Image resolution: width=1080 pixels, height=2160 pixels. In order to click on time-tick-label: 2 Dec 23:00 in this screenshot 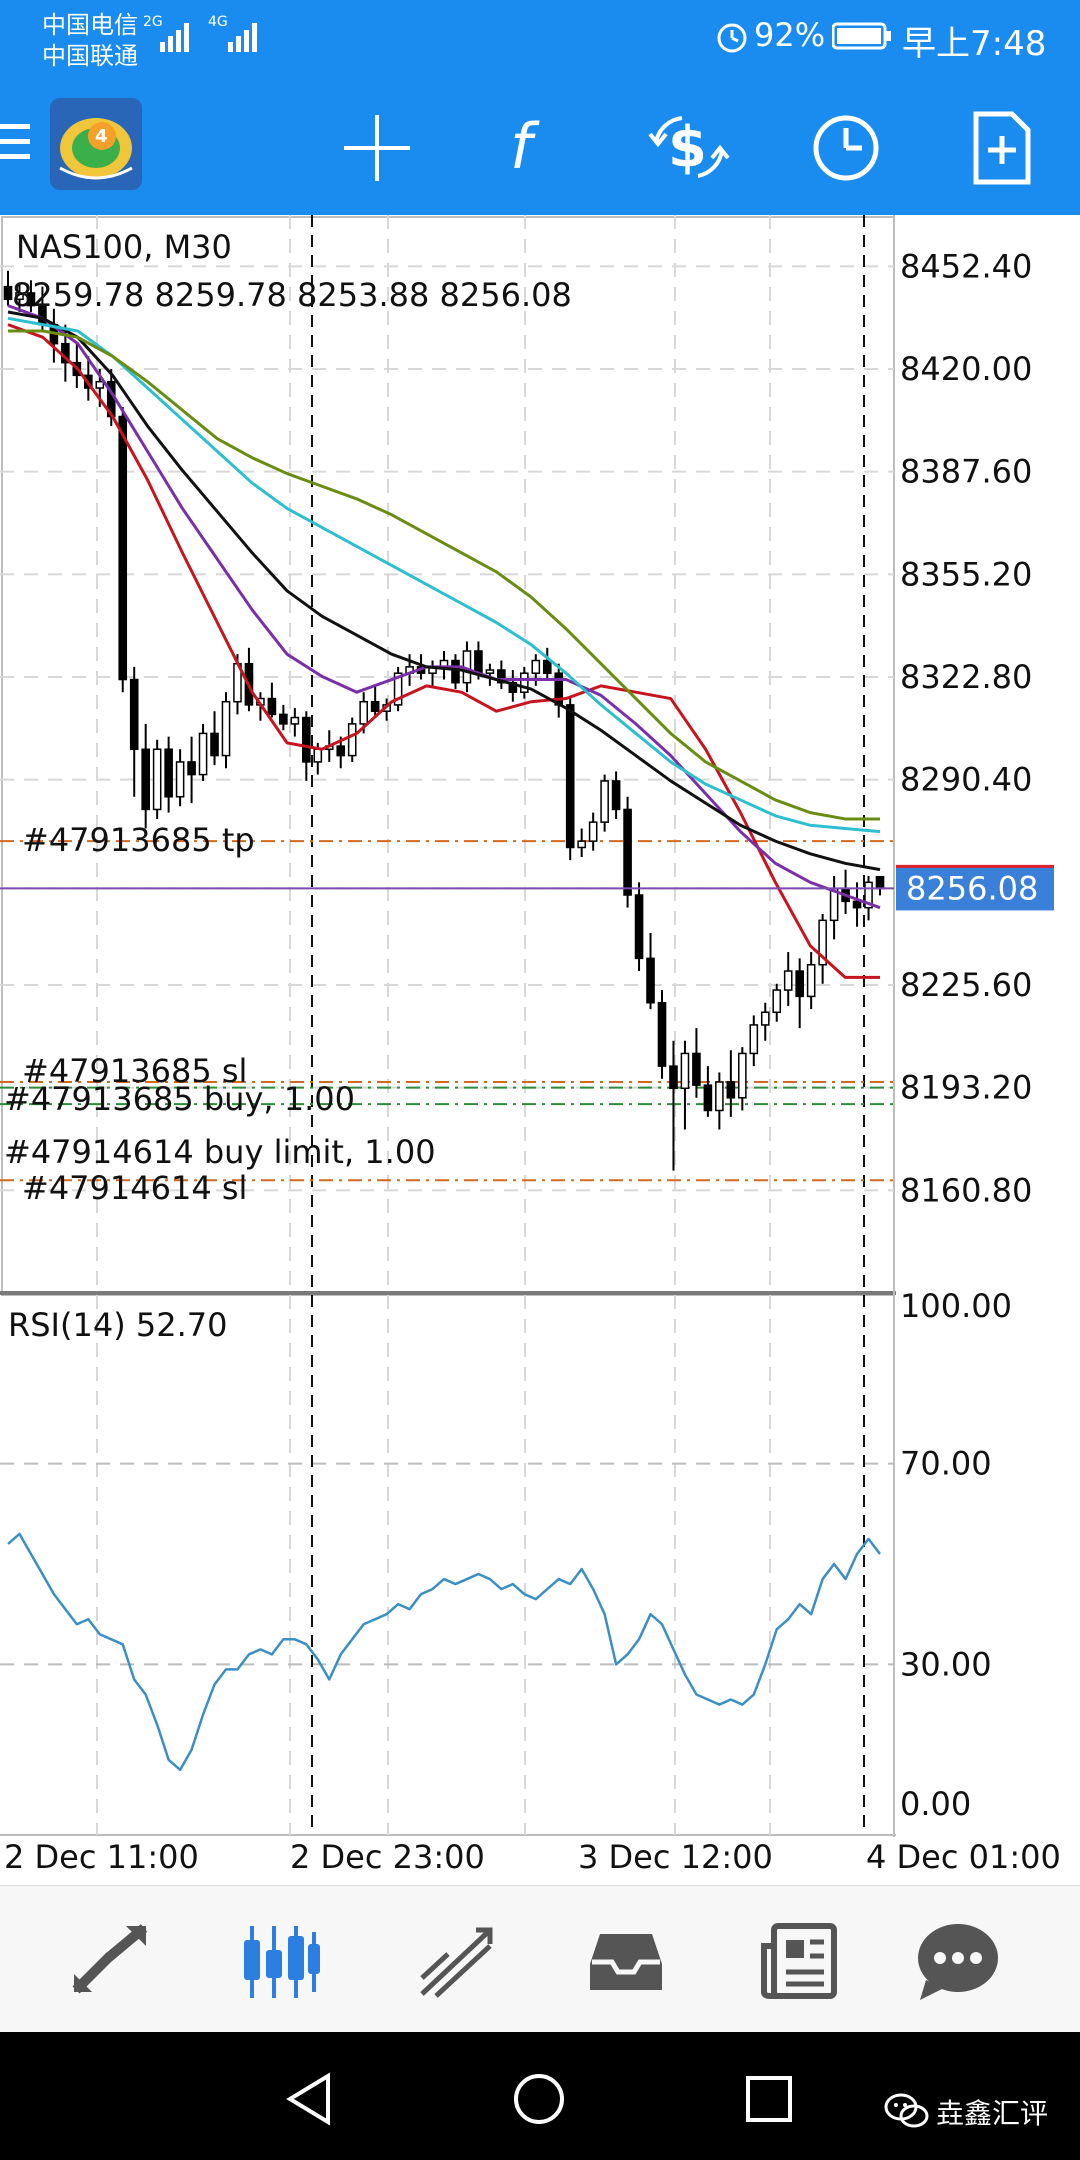, I will do `click(387, 1857)`.